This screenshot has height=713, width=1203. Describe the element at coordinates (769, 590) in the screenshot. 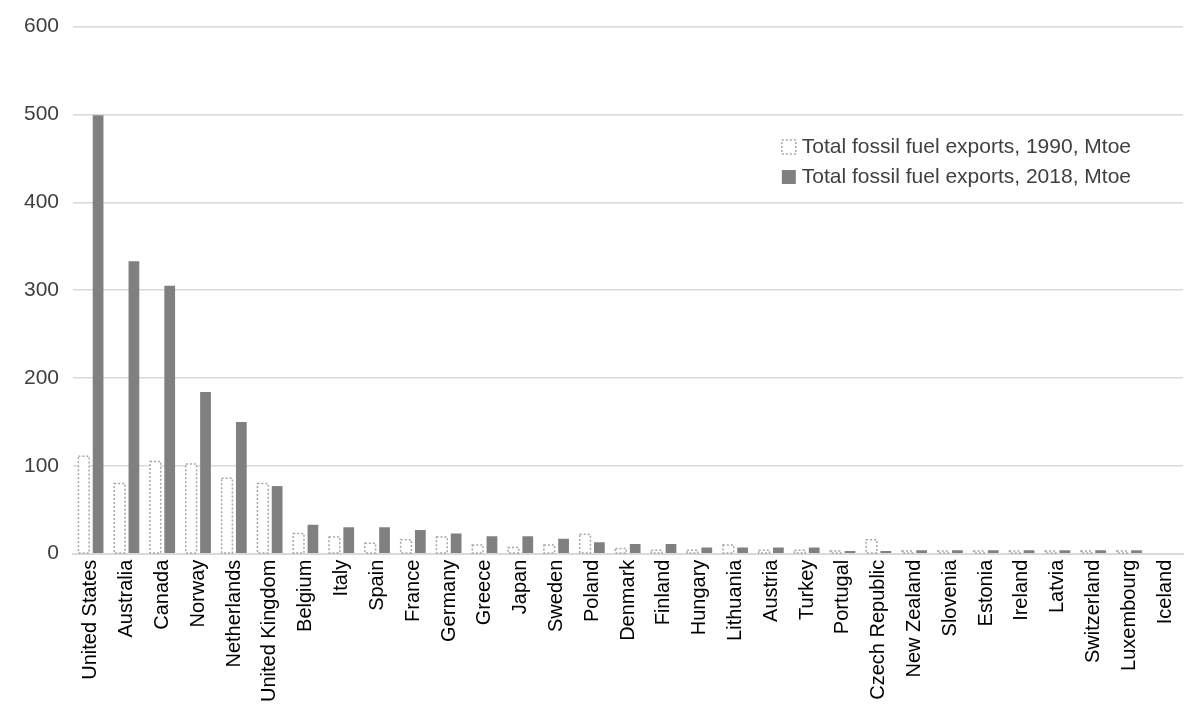

I see `x-tick-label: Austria` at that location.